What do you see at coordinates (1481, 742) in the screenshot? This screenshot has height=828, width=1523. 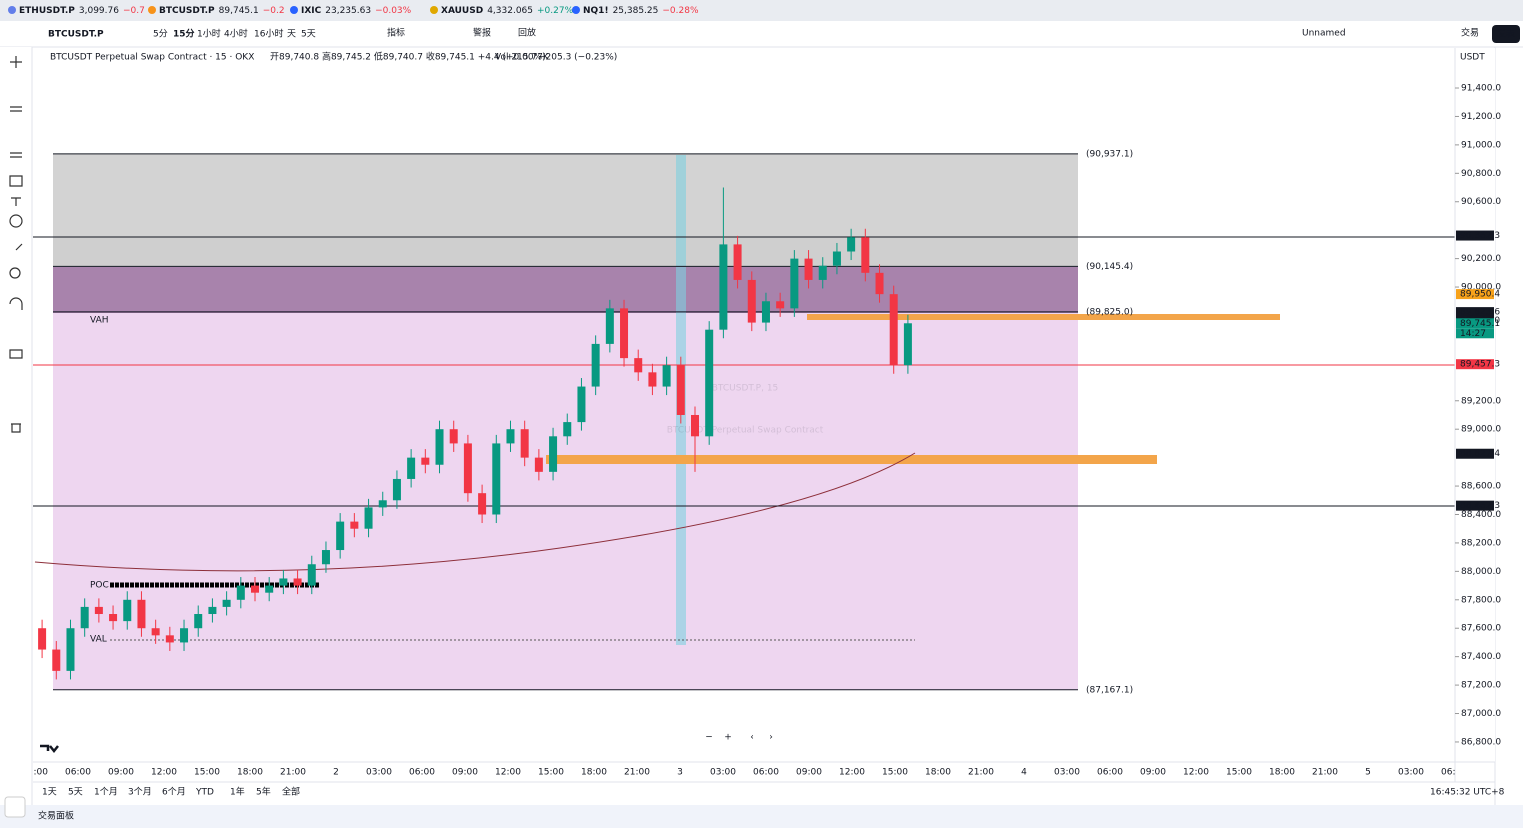 I see `y-tick-label: 86,800.0` at bounding box center [1481, 742].